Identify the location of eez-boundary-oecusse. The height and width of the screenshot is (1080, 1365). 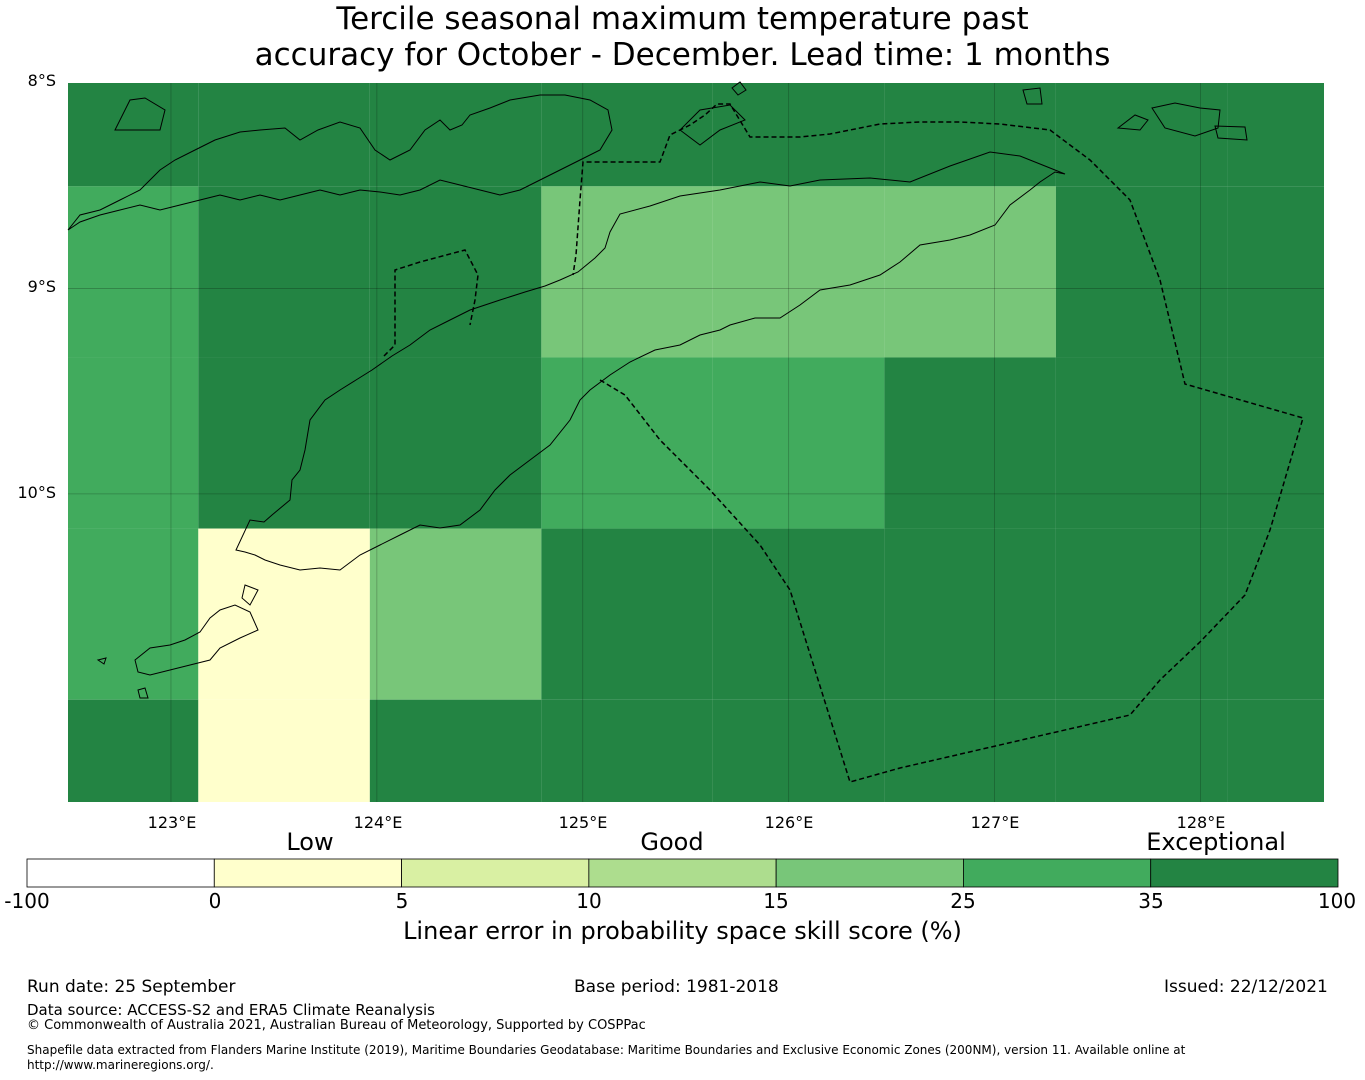
(431, 303).